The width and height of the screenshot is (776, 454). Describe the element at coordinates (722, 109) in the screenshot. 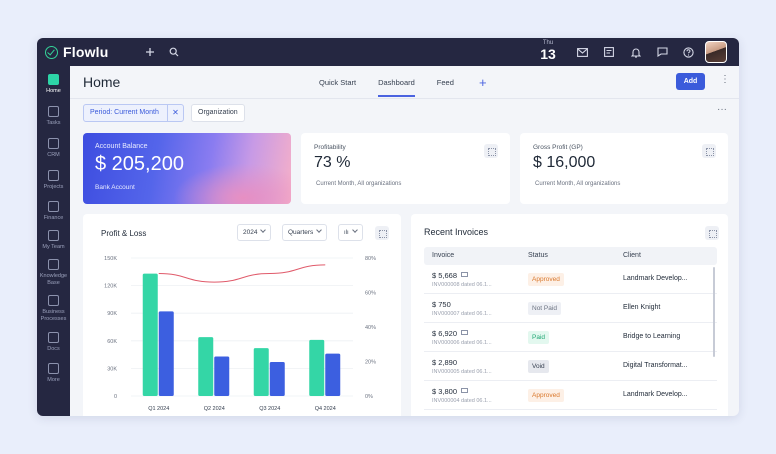

I see `dashboard-options-icon: ···` at that location.